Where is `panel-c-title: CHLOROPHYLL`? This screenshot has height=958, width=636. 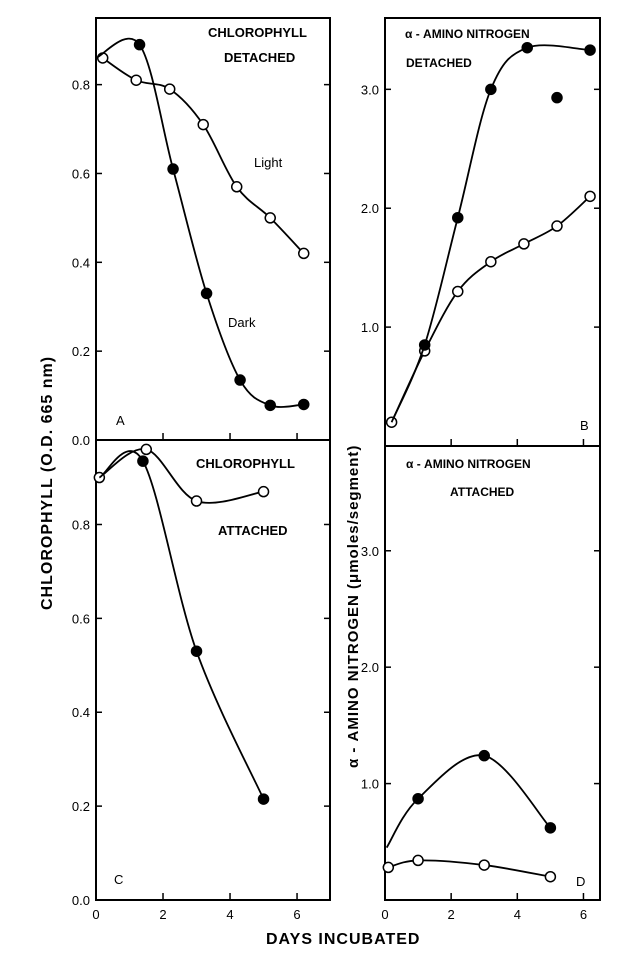 panel-c-title: CHLOROPHYLL is located at coordinates (245, 463).